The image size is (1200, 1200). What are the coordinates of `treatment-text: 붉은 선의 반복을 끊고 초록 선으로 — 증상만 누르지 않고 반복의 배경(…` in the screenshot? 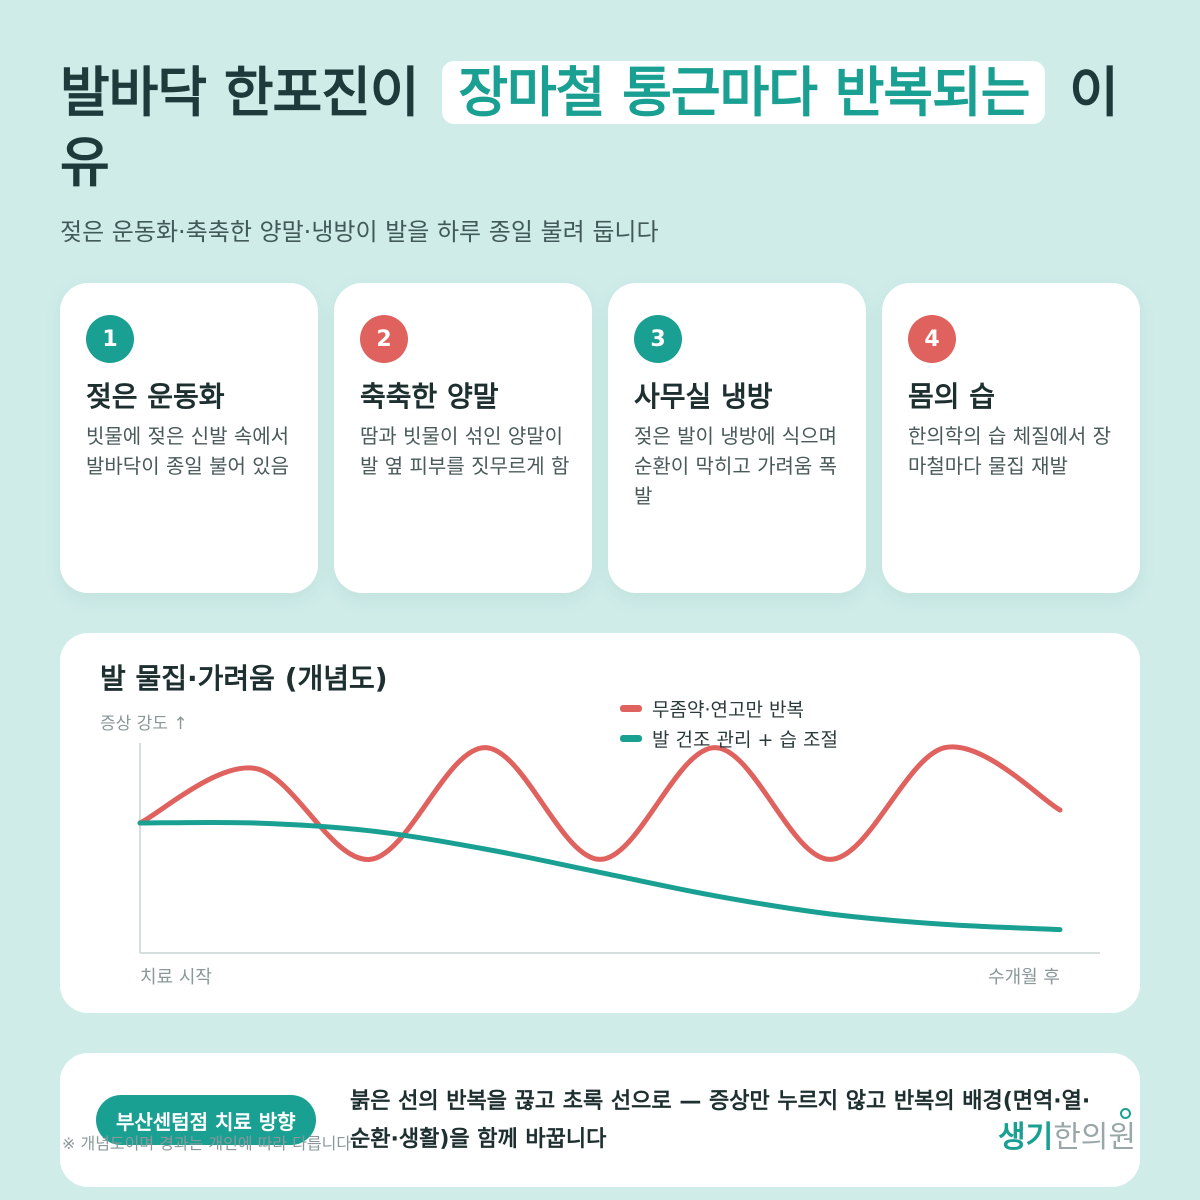 It's located at (720, 1120).